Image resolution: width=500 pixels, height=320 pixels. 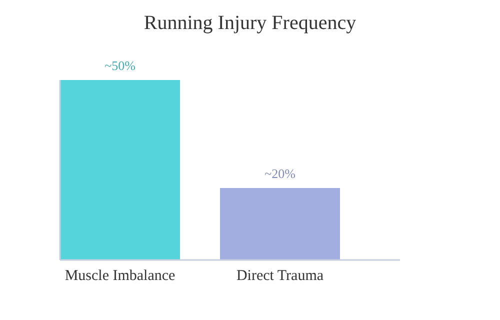 What do you see at coordinates (120, 276) in the screenshot?
I see `x-tick-label: Muscle Imbalance` at bounding box center [120, 276].